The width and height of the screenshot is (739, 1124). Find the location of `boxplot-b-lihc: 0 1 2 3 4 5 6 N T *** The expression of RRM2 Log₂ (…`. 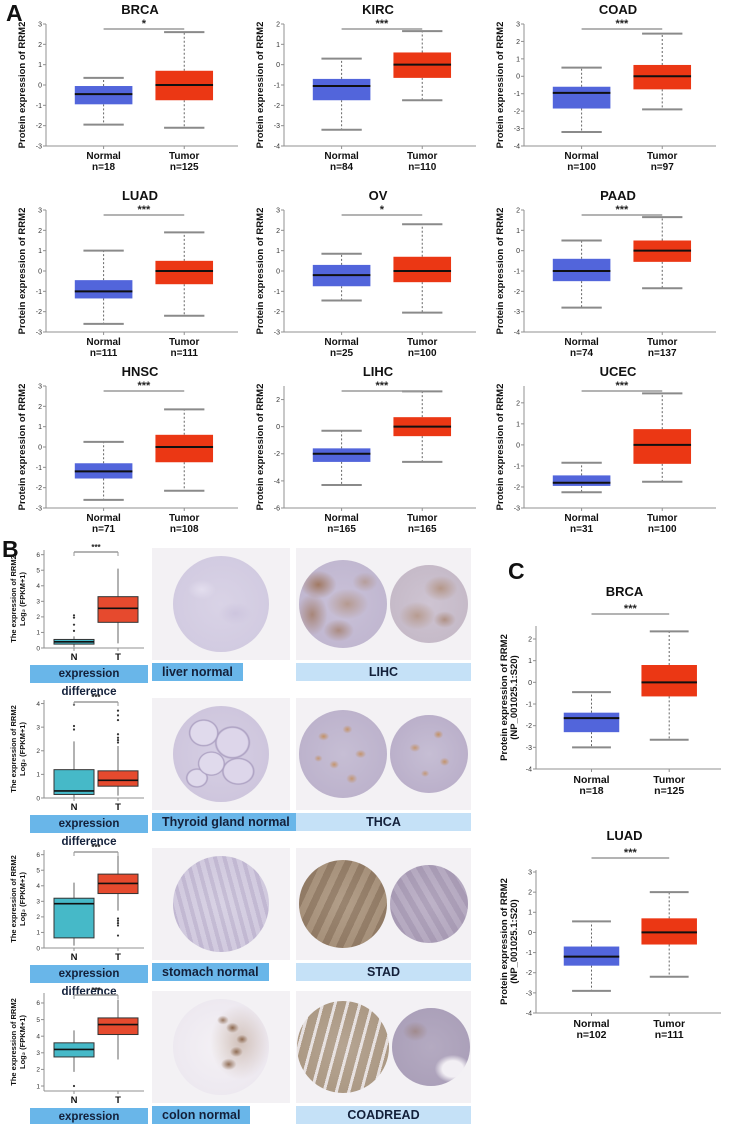

boxplot-b-lihc: 0 1 2 3 4 5 6 N T *** The expression of RRM2 Log₂ (… is located at coordinates (79, 603).